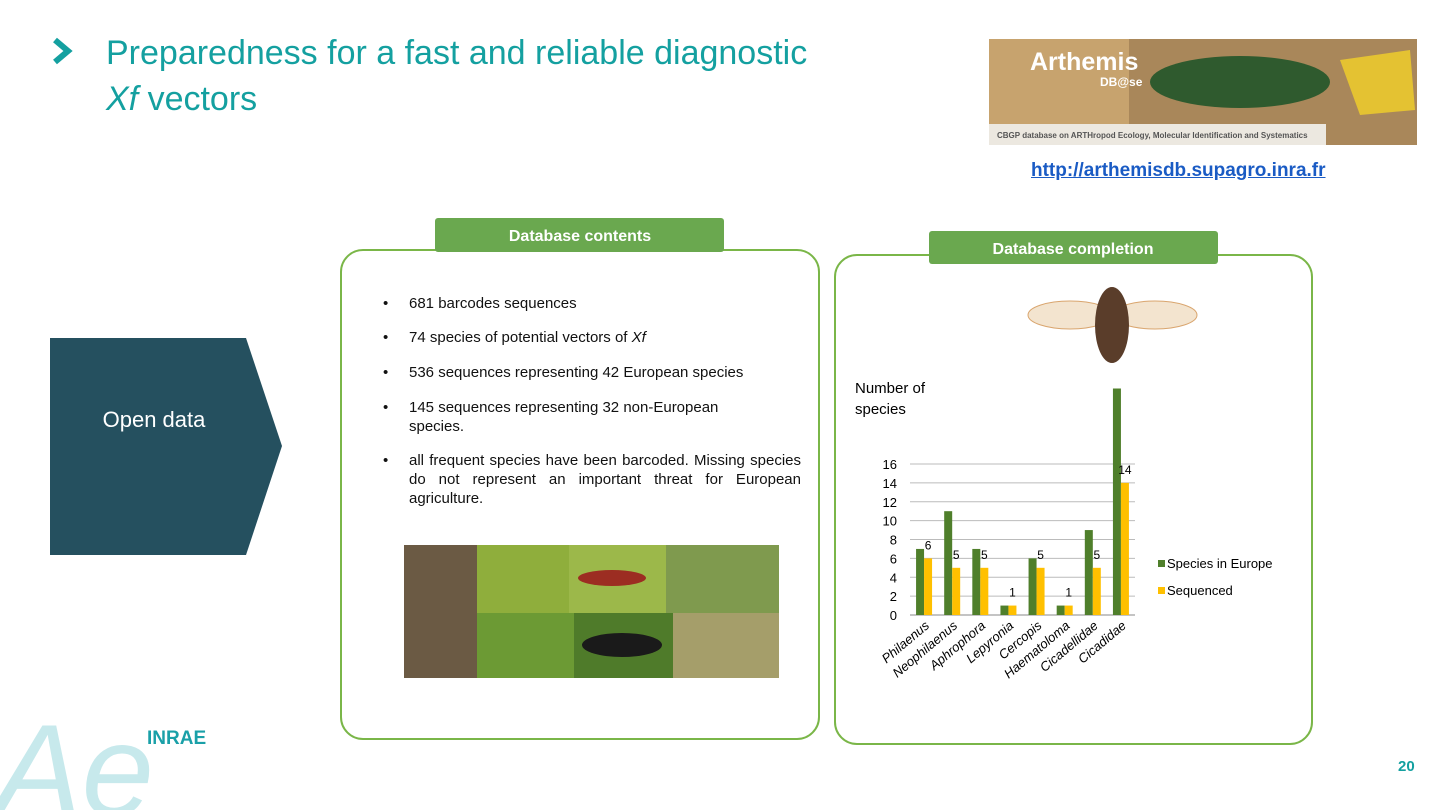  What do you see at coordinates (1121, 82) in the screenshot?
I see `logo-sub: DB@se` at bounding box center [1121, 82].